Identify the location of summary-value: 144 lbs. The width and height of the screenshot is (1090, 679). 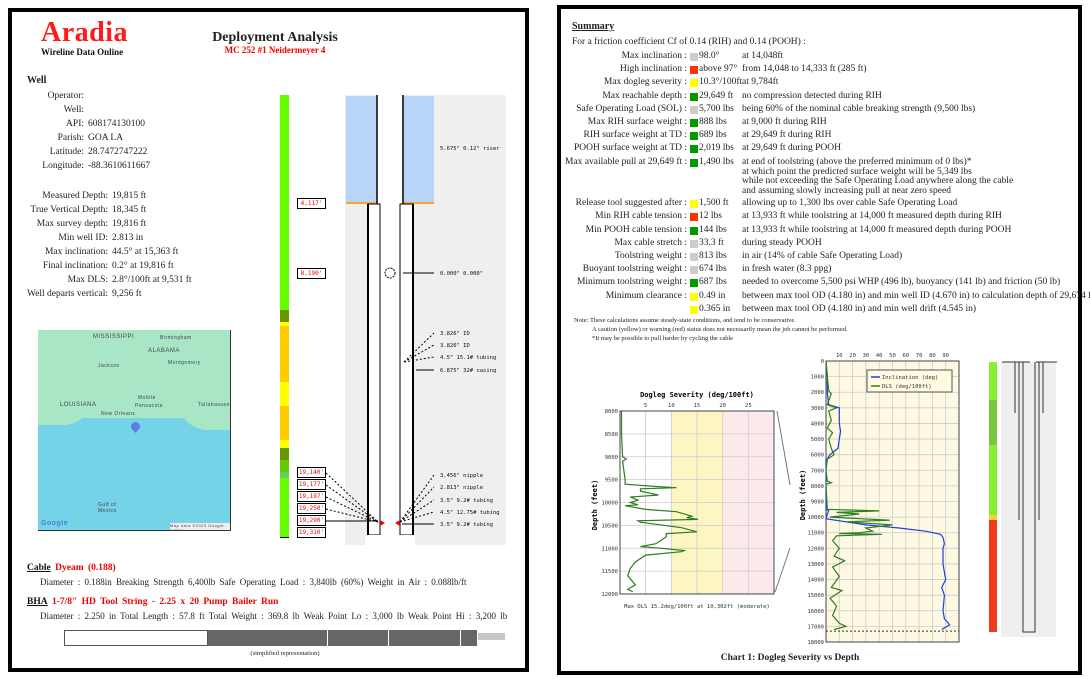
(713, 229).